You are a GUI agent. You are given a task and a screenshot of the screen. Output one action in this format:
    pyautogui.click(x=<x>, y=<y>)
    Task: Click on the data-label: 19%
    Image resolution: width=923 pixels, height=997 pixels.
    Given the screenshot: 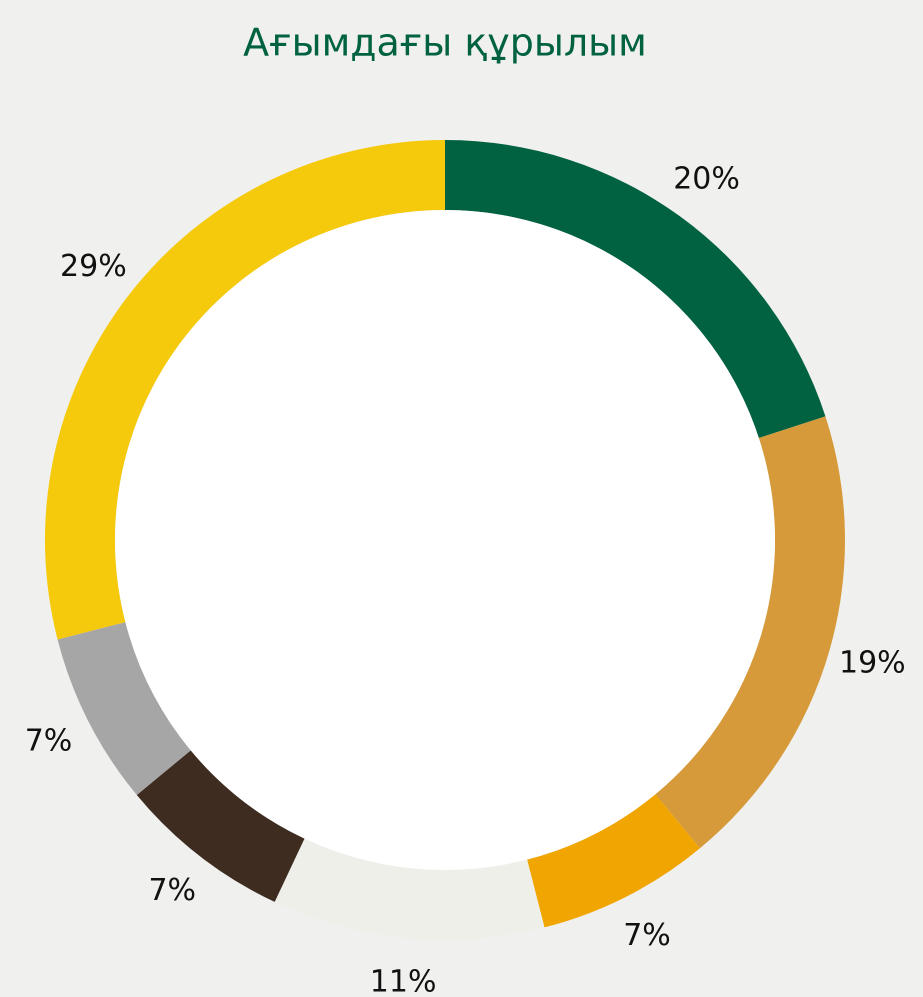 What is the action you would take?
    pyautogui.click(x=872, y=663)
    